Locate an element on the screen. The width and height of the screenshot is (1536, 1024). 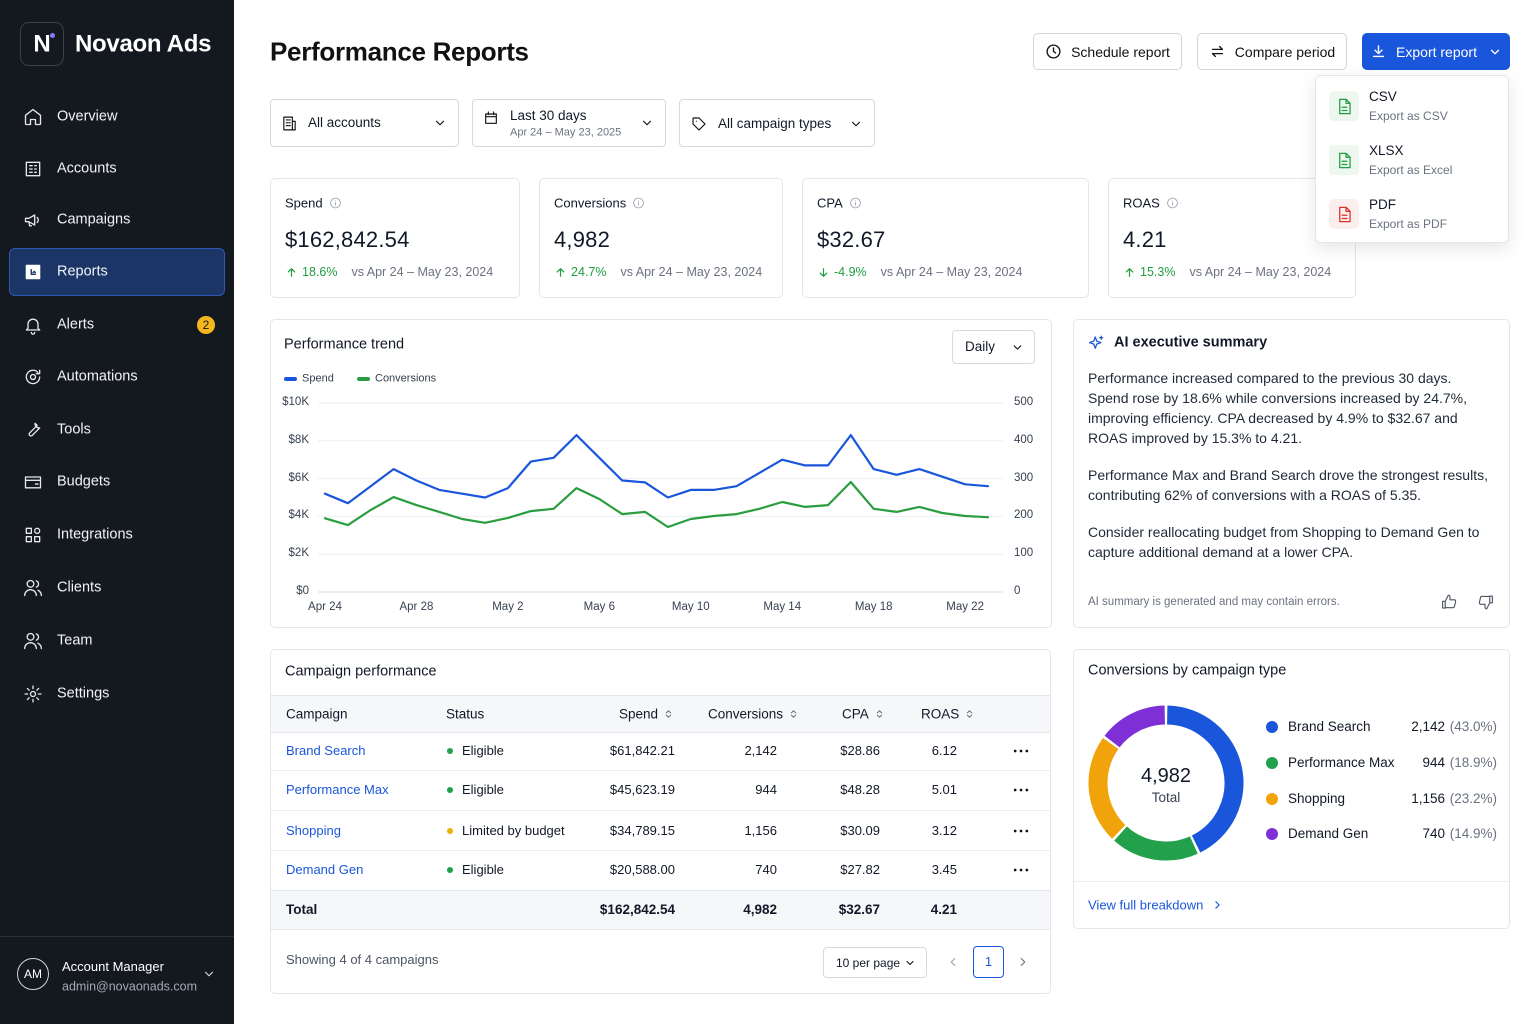
kpi-change: 18.6% is located at coordinates (320, 272).